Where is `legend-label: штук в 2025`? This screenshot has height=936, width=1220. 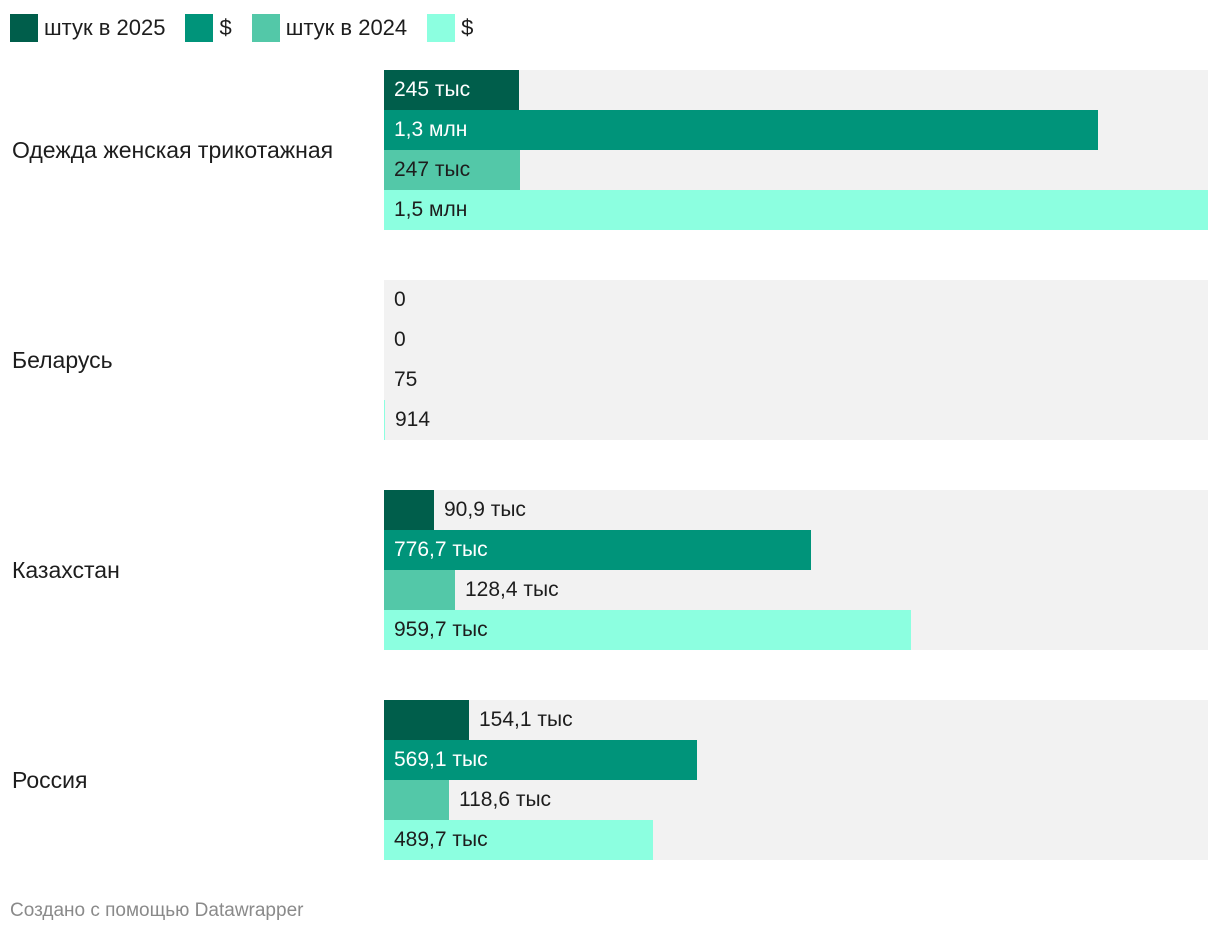 legend-label: штук в 2025 is located at coordinates (105, 27).